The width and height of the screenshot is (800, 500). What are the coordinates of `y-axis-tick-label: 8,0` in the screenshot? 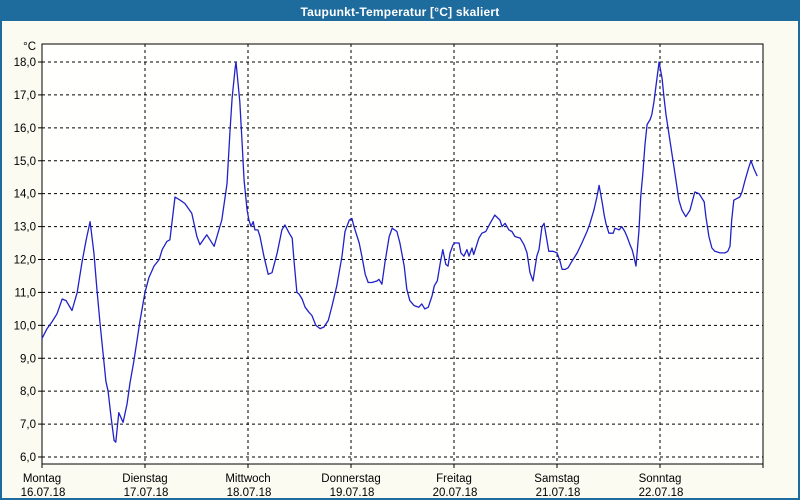 It's located at (28, 392).